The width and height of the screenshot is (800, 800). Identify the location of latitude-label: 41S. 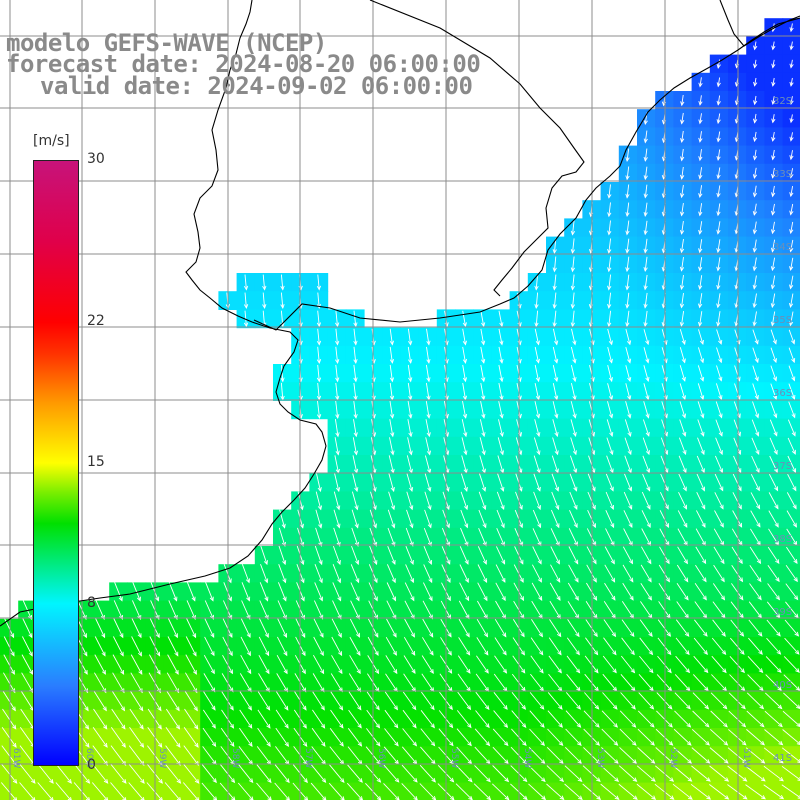
(782, 758).